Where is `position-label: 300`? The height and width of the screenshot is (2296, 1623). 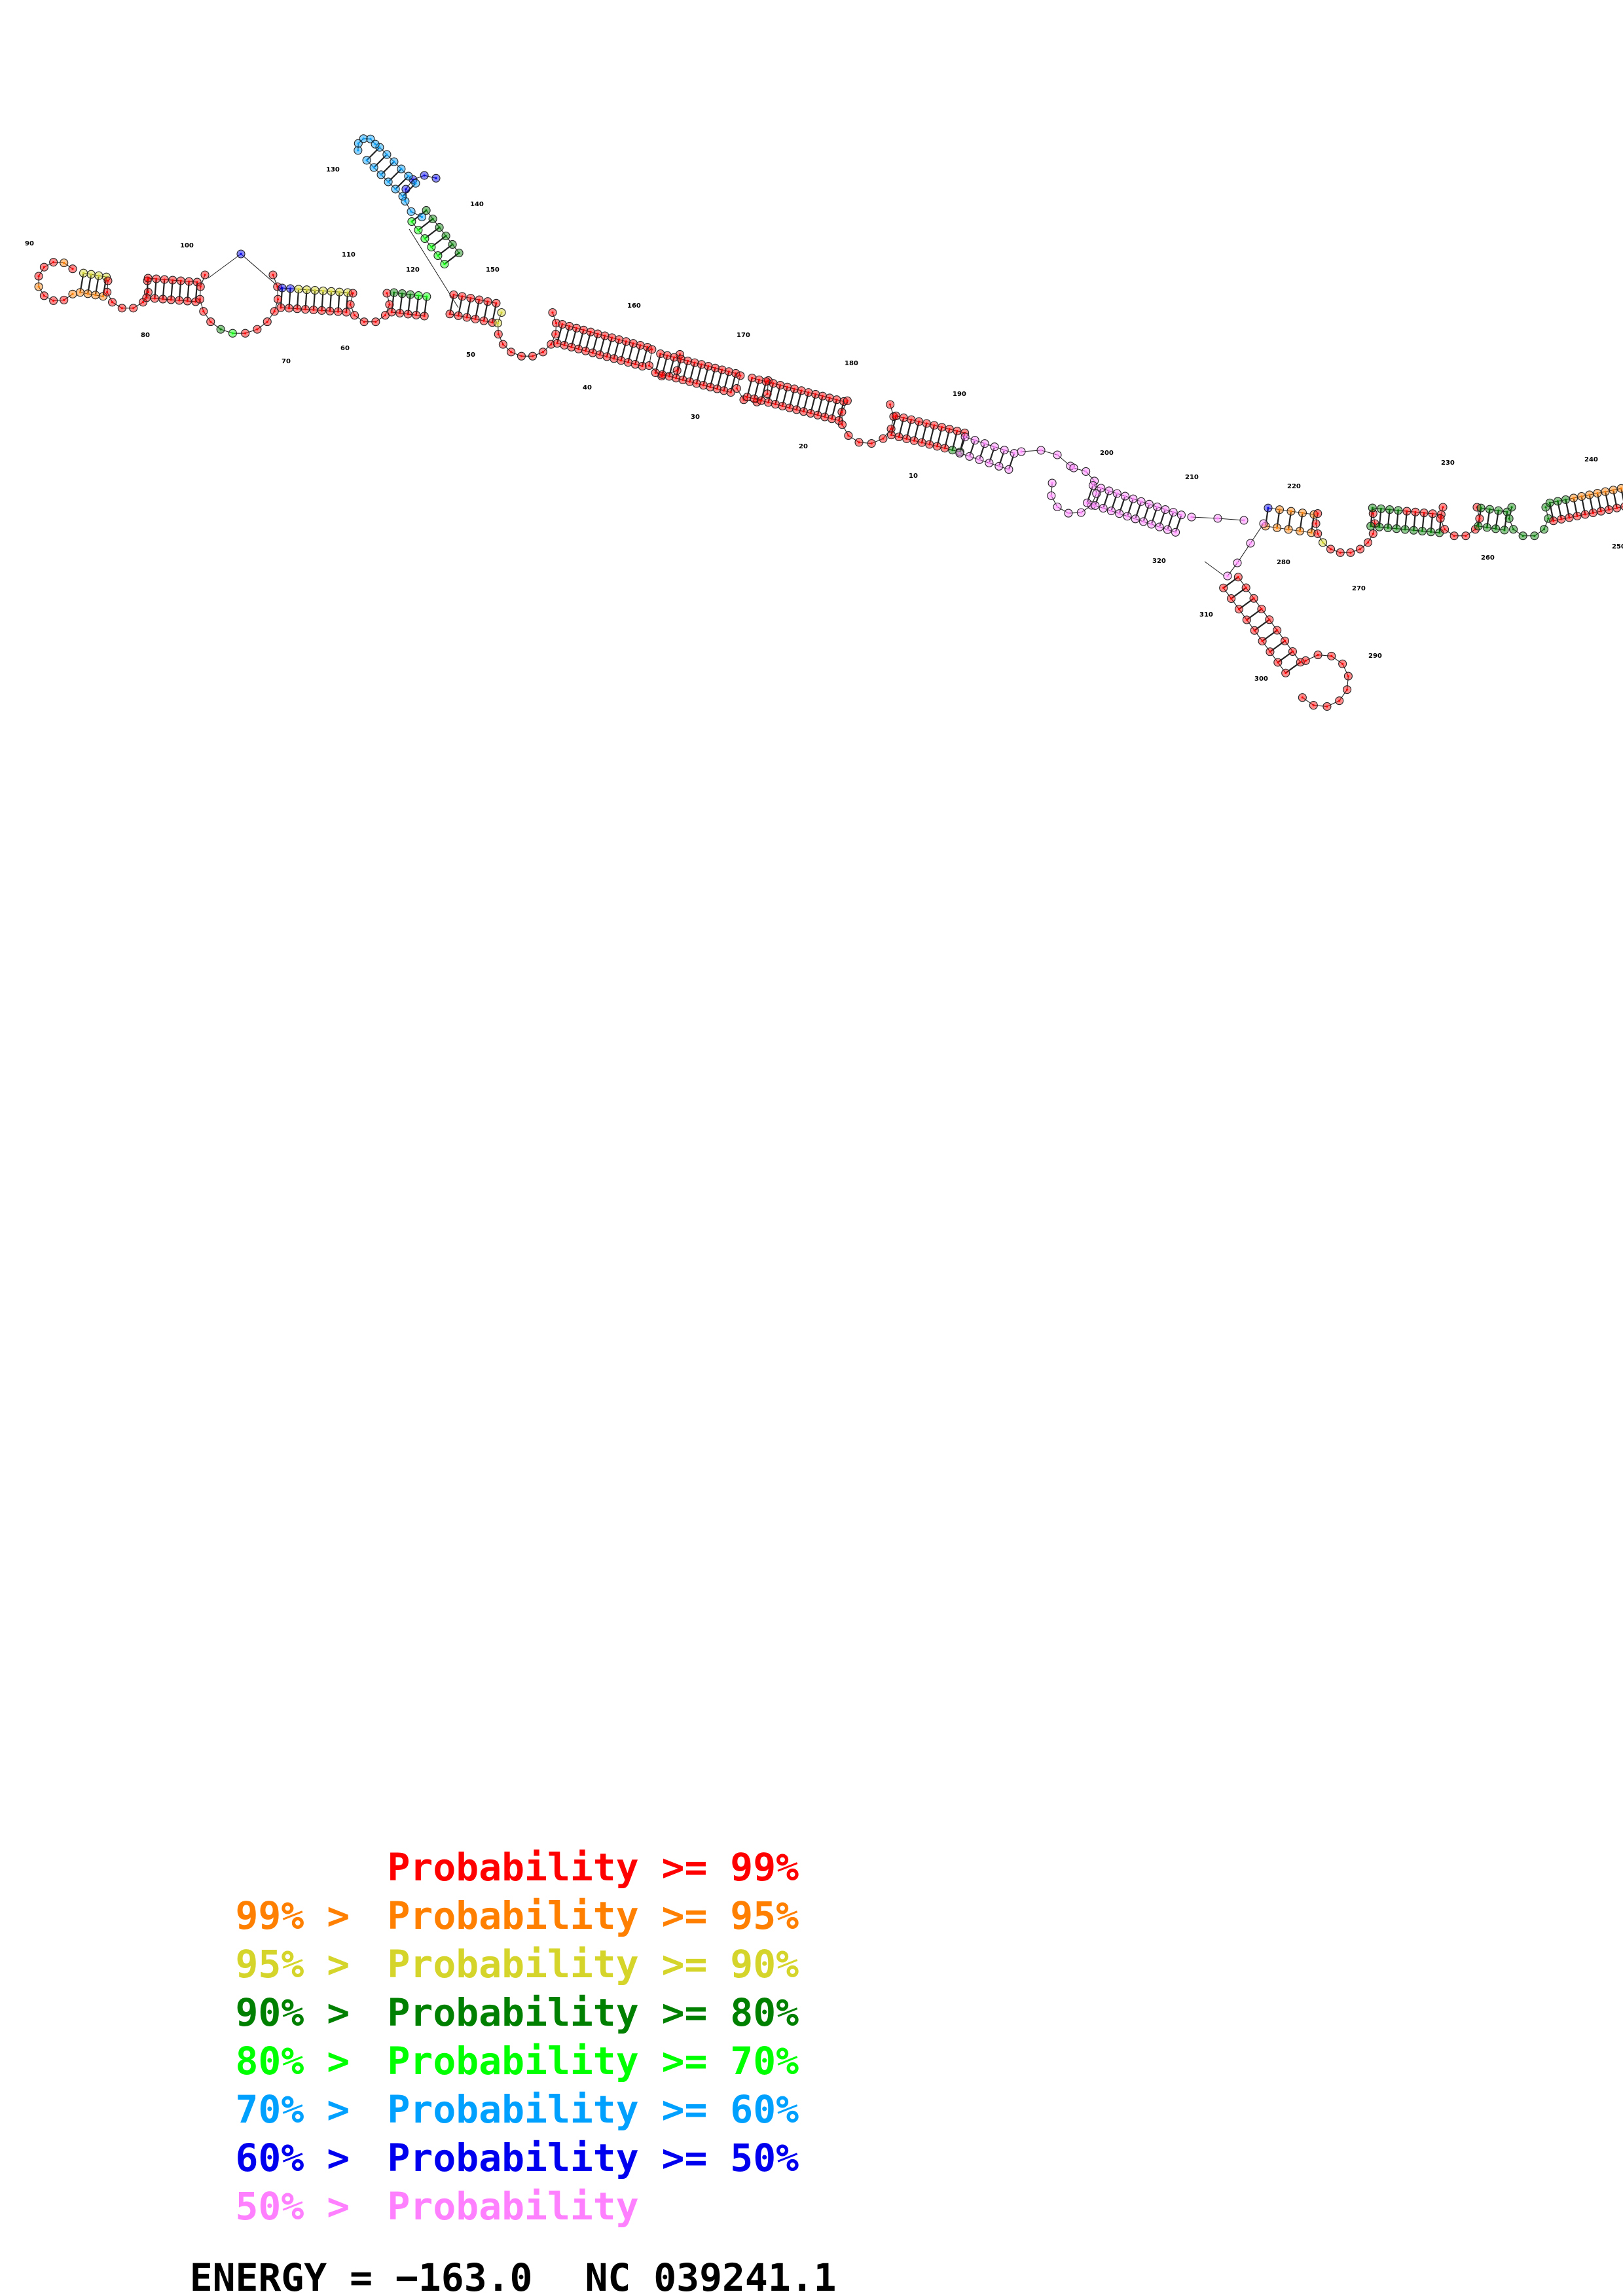
position-label: 300 is located at coordinates (1261, 679).